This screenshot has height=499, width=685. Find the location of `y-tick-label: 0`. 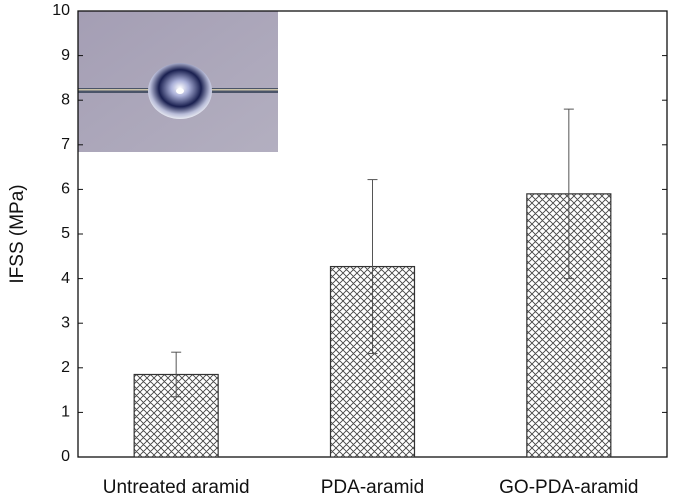

y-tick-label: 0 is located at coordinates (65, 456).